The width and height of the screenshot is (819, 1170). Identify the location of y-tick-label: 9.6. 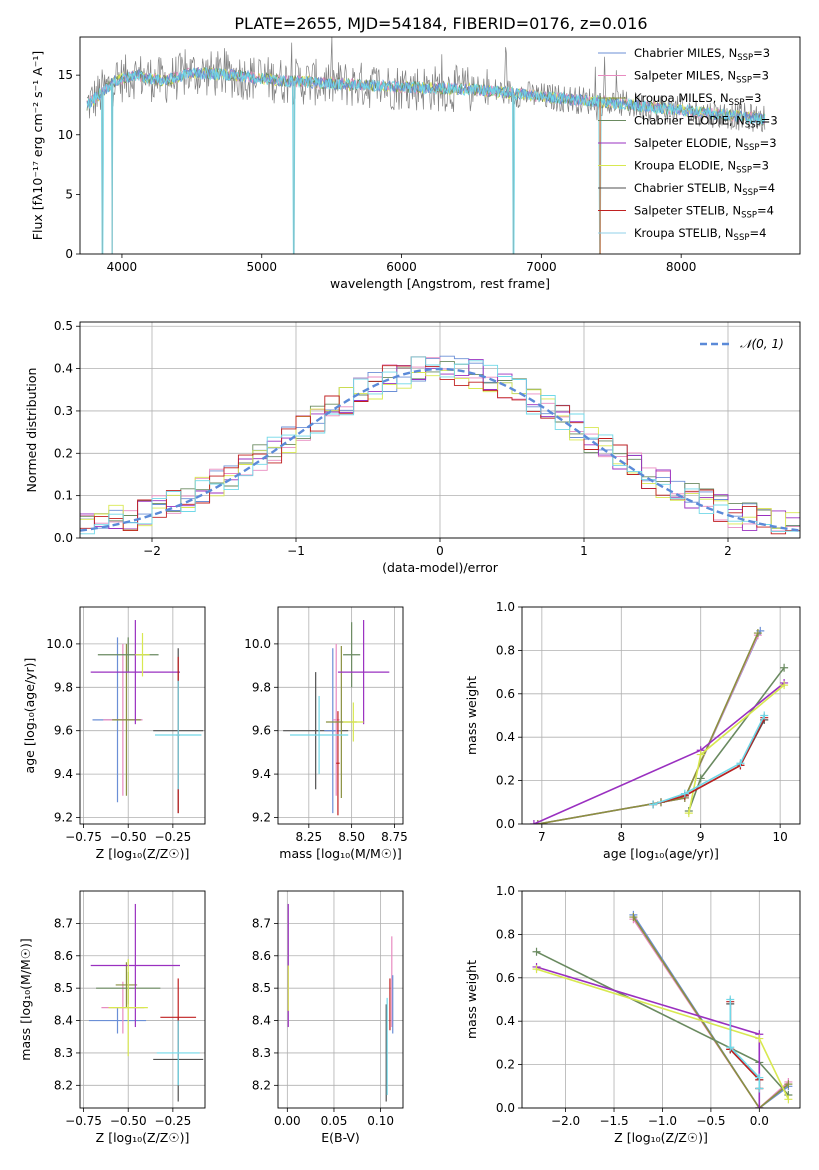
(63, 731).